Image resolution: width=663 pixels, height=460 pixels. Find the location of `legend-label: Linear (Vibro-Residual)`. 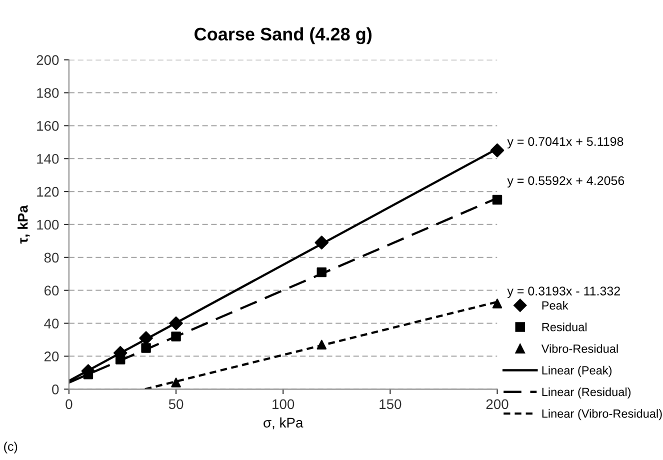

legend-label: Linear (Vibro-Residual) is located at coordinates (602, 414).